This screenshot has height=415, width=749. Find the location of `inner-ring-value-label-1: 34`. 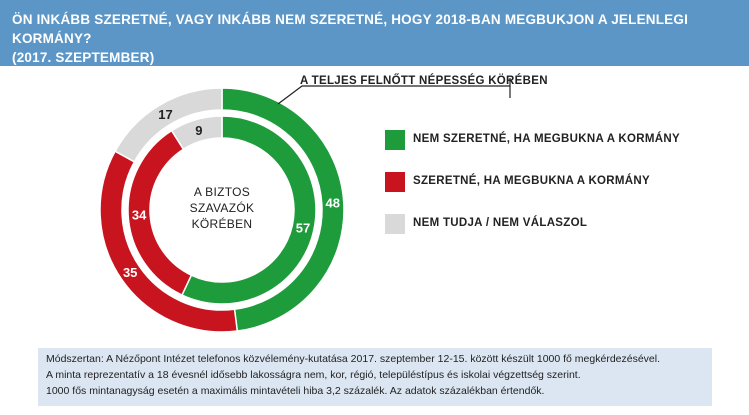

inner-ring-value-label-1: 34 is located at coordinates (139, 215).